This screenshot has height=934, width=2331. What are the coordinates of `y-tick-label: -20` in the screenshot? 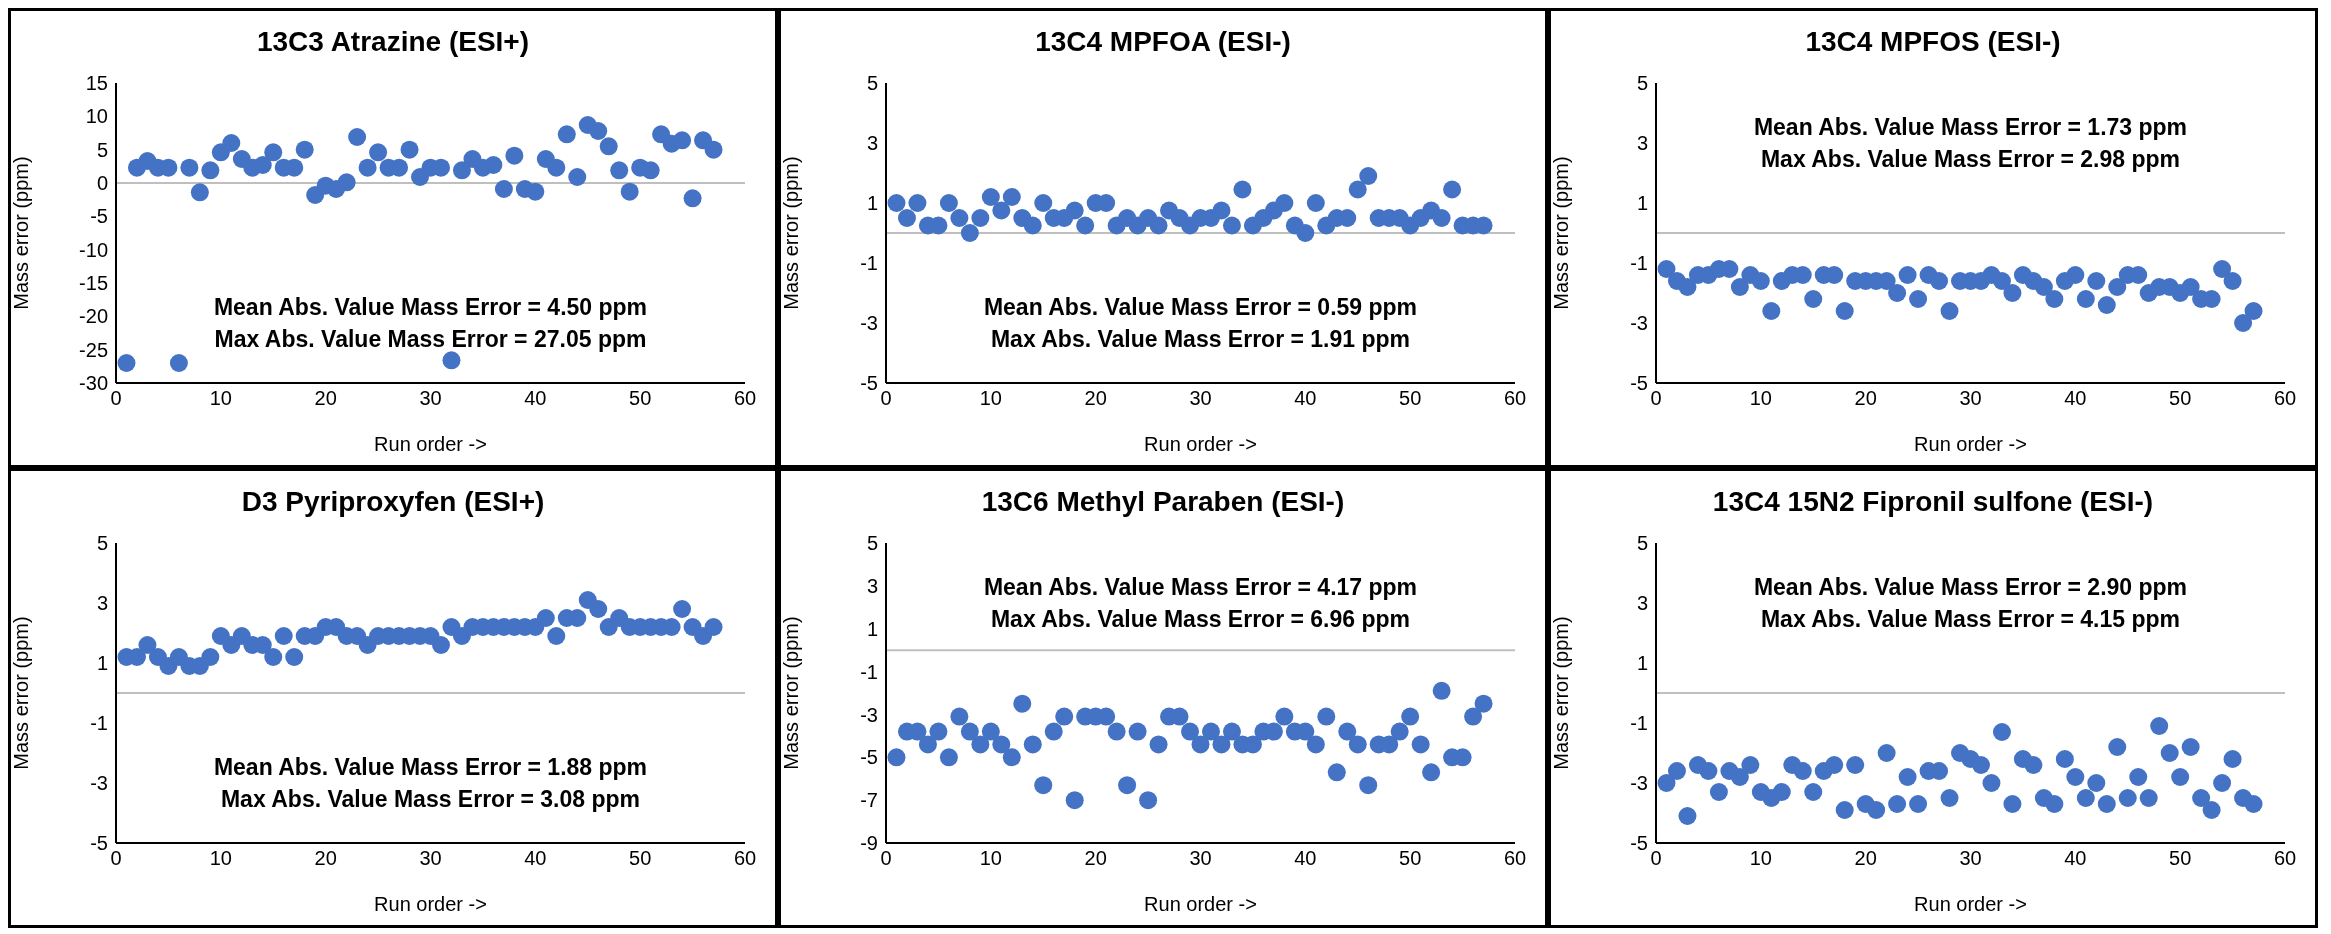 It's located at (93, 316).